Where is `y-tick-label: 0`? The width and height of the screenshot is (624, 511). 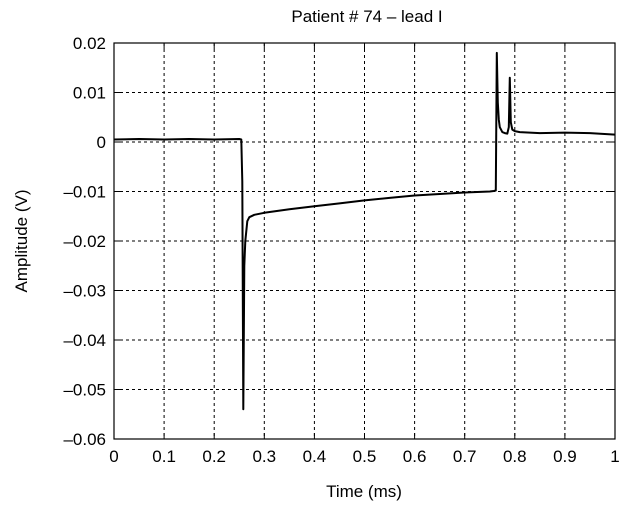
y-tick-label: 0 is located at coordinates (101, 142).